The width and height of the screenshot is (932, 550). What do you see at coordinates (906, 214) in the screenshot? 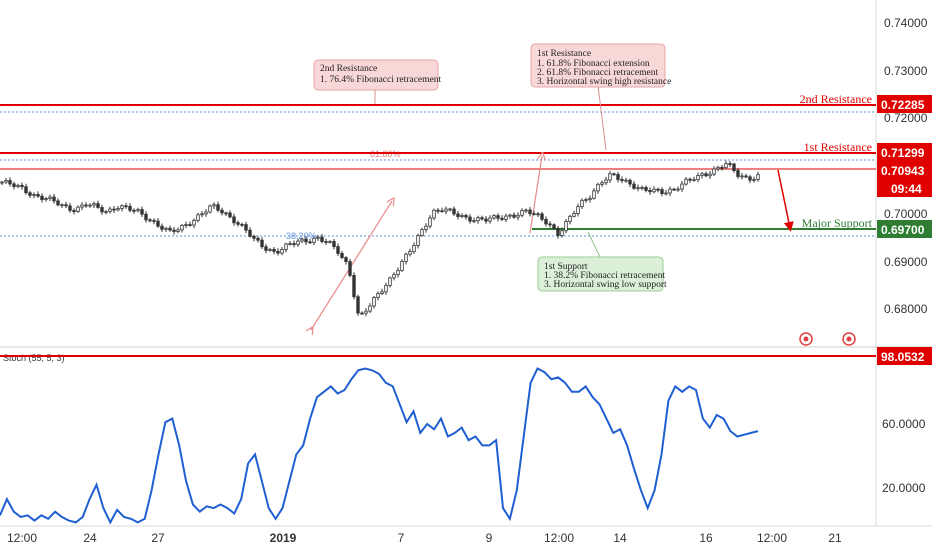
I see `y-tick-label: 0.70000` at bounding box center [906, 214].